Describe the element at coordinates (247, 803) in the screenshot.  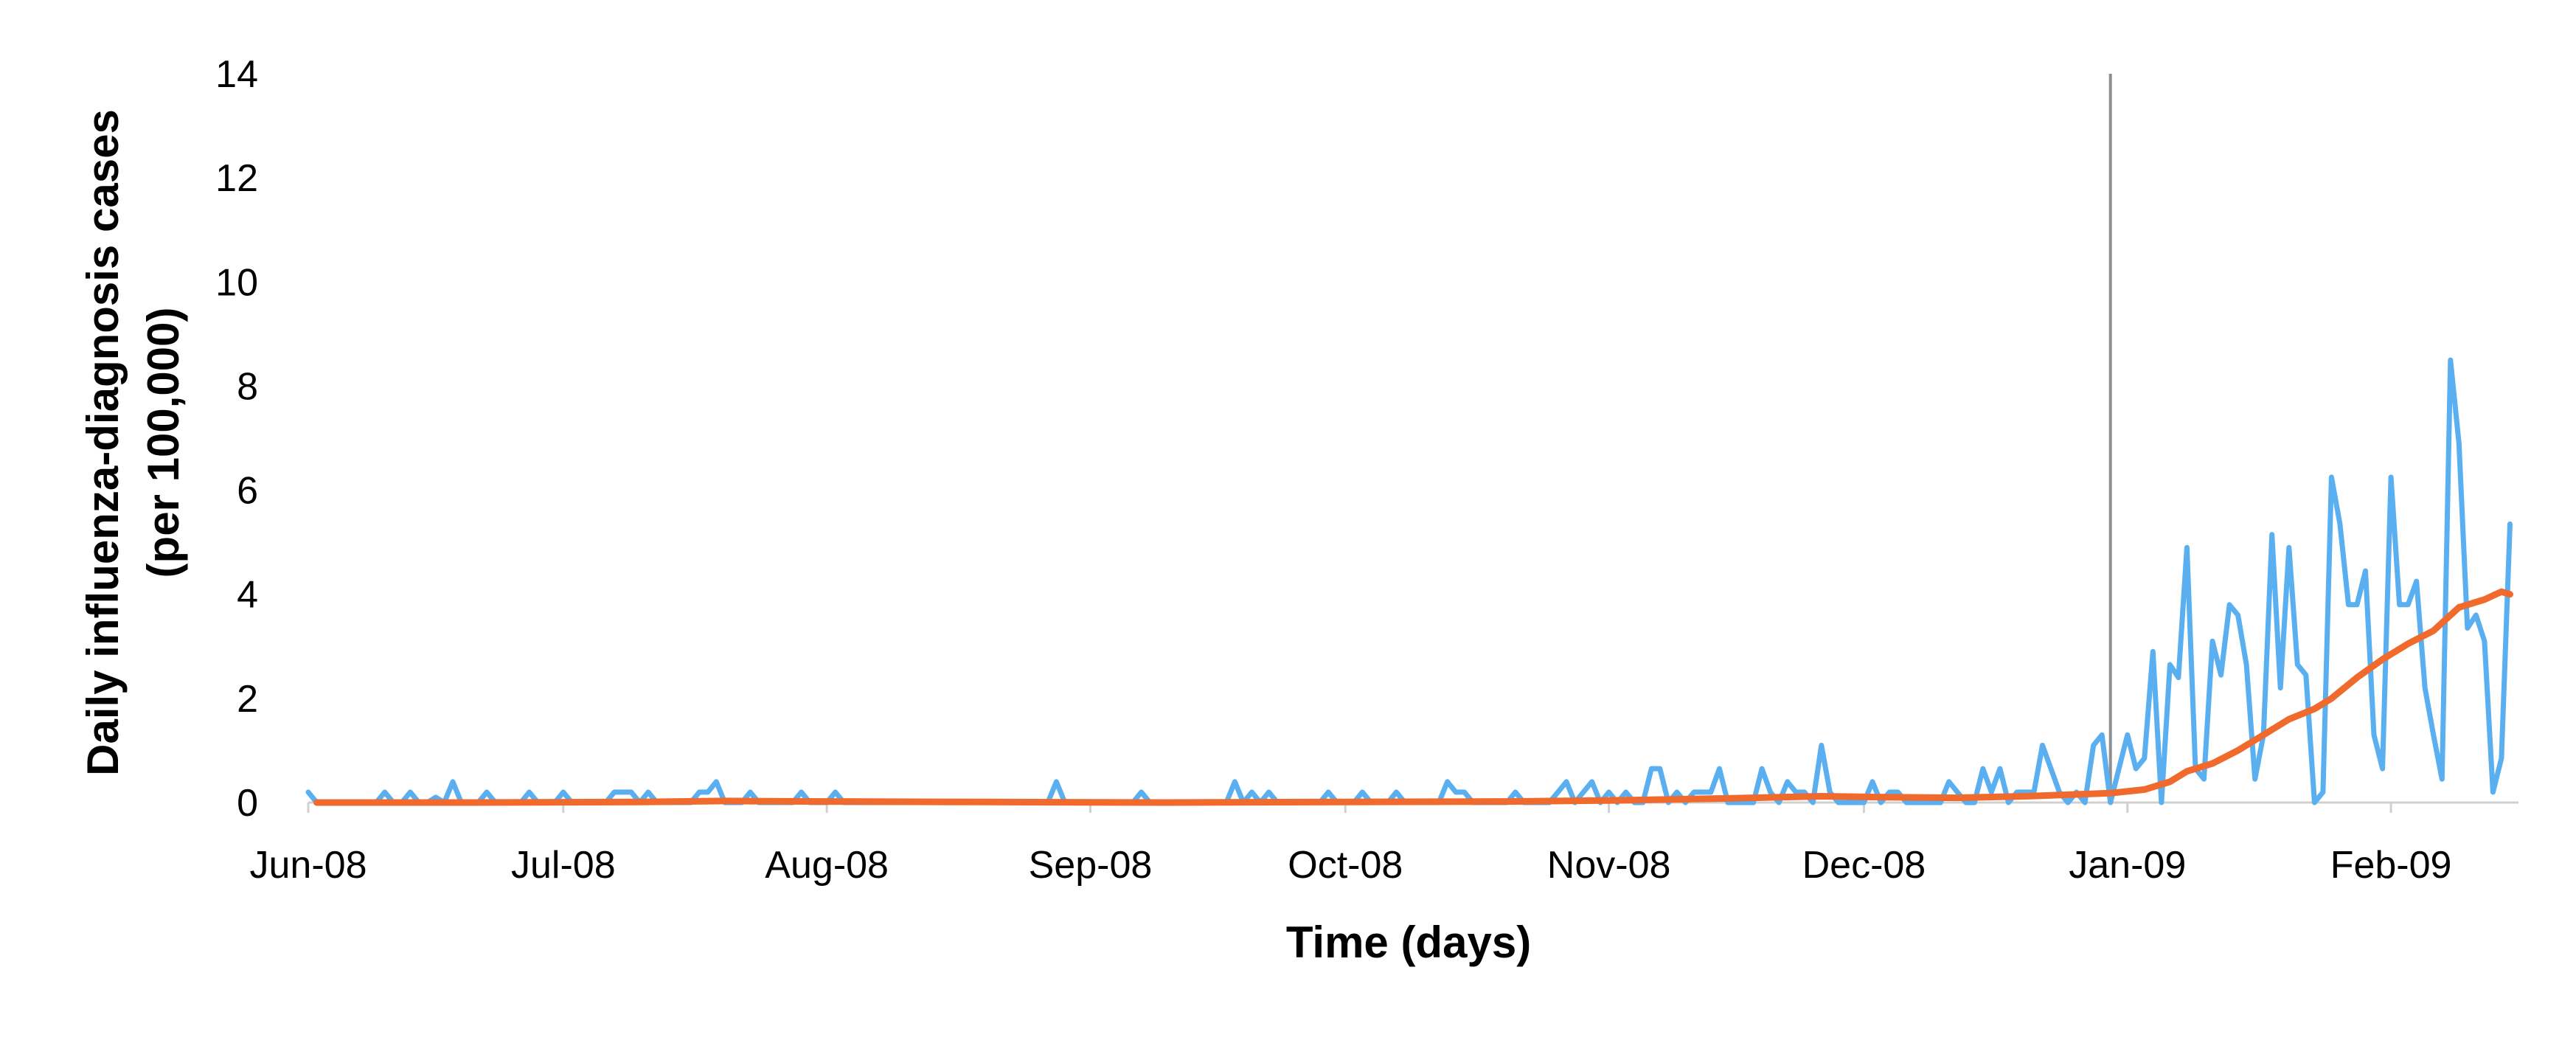
I see `y-tick-label: 0` at that location.